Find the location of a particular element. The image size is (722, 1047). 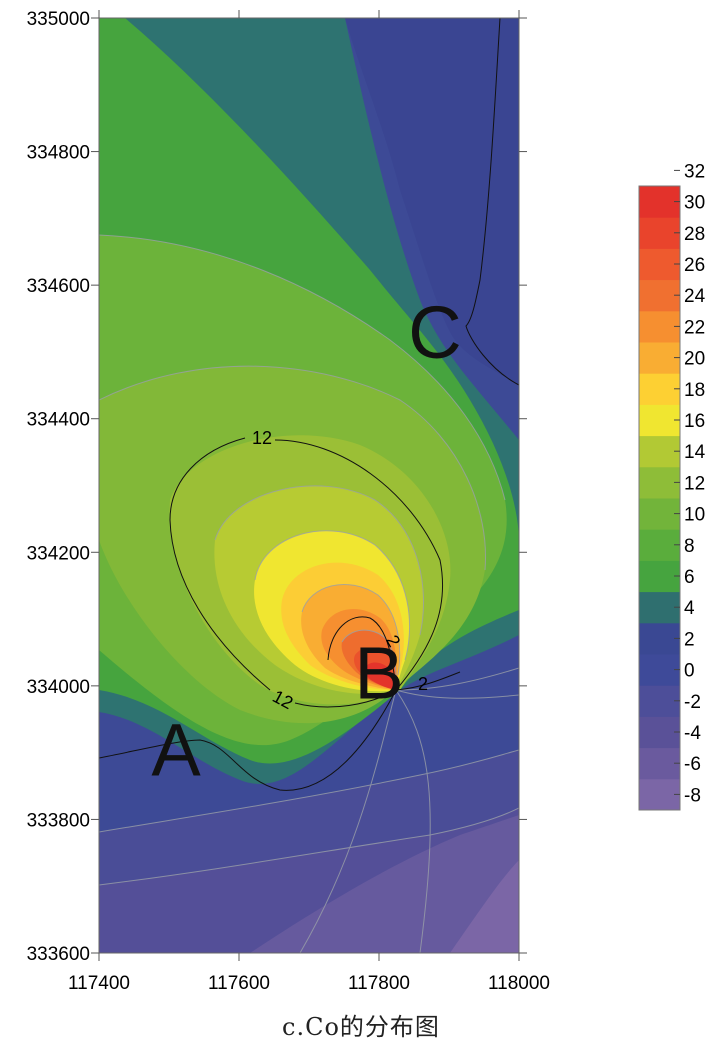

x-tick-label: 117400 is located at coordinates (99, 983).